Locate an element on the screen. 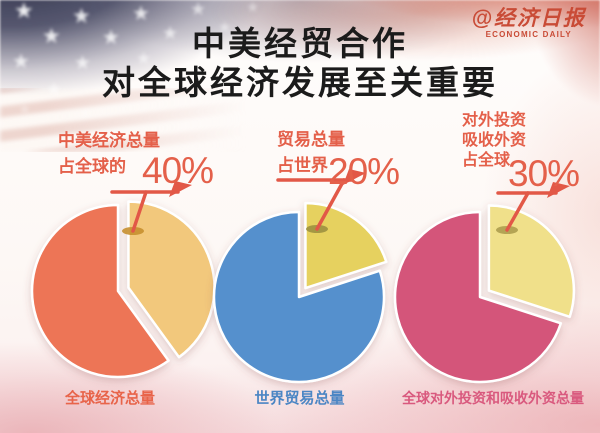 This screenshot has width=600, height=433. pie-label-investment: 全球对外投资和吸收外资总量 is located at coordinates (493, 398).